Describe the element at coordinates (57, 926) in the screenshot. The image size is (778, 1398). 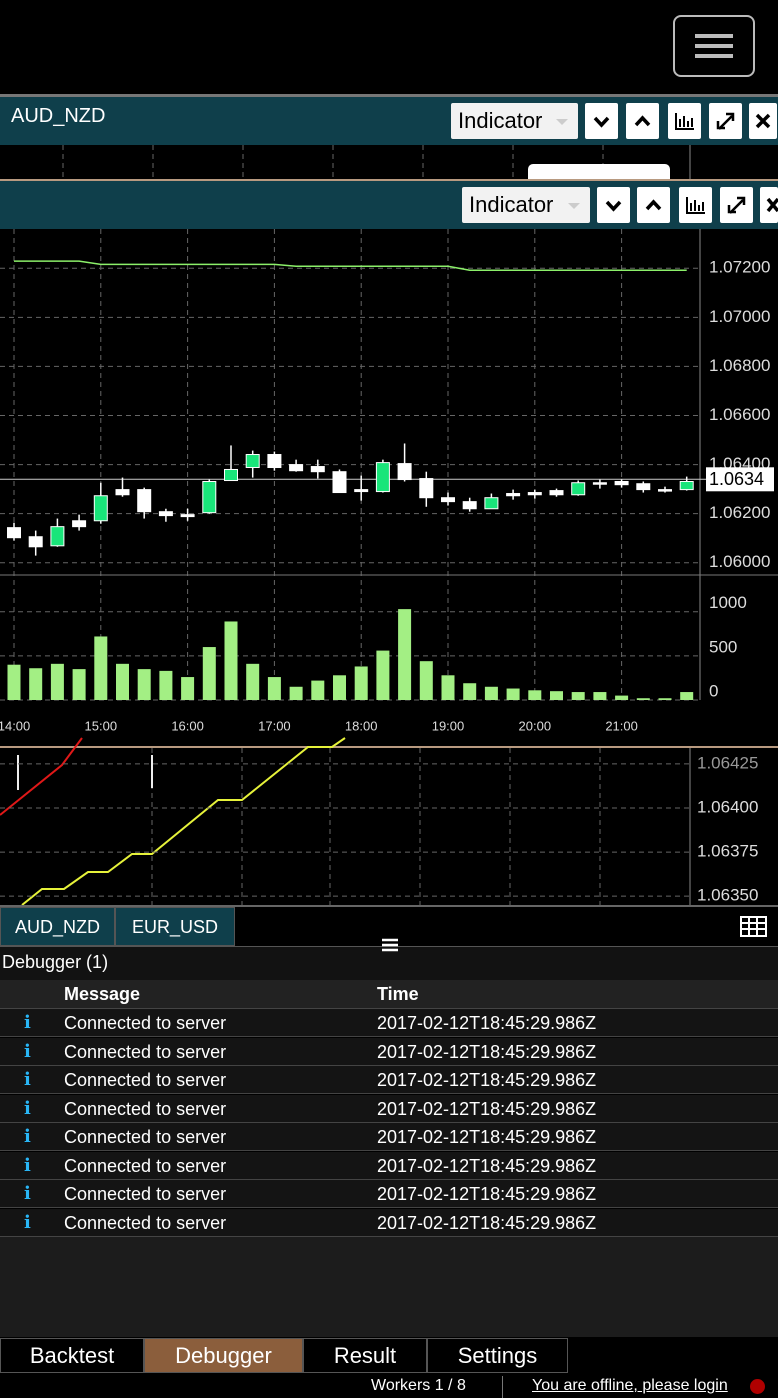
I see `symbol-tab: AUD_NZD` at that location.